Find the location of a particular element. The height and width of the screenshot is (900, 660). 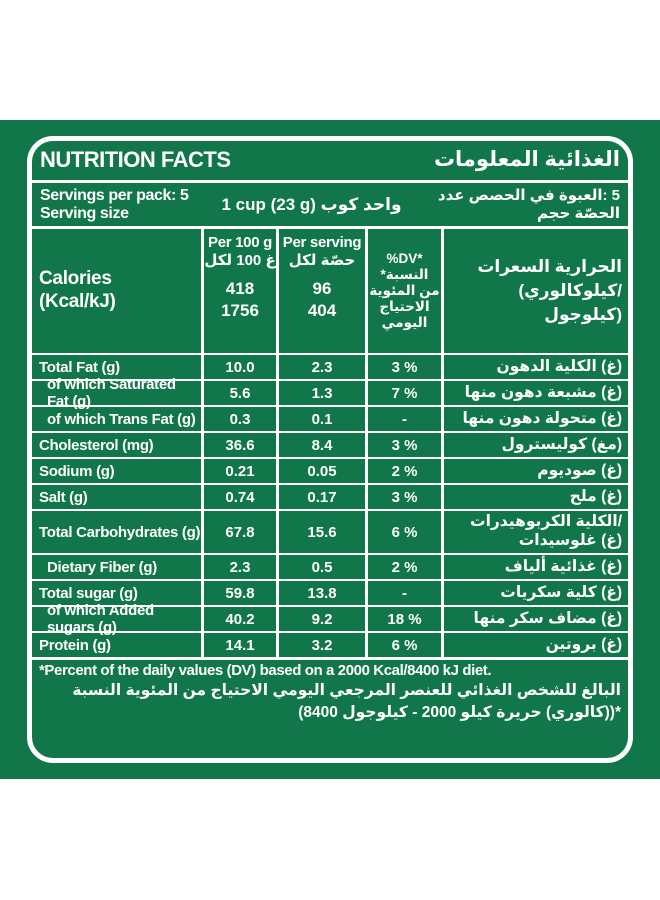

dv-value: 7 % is located at coordinates (406, 392).